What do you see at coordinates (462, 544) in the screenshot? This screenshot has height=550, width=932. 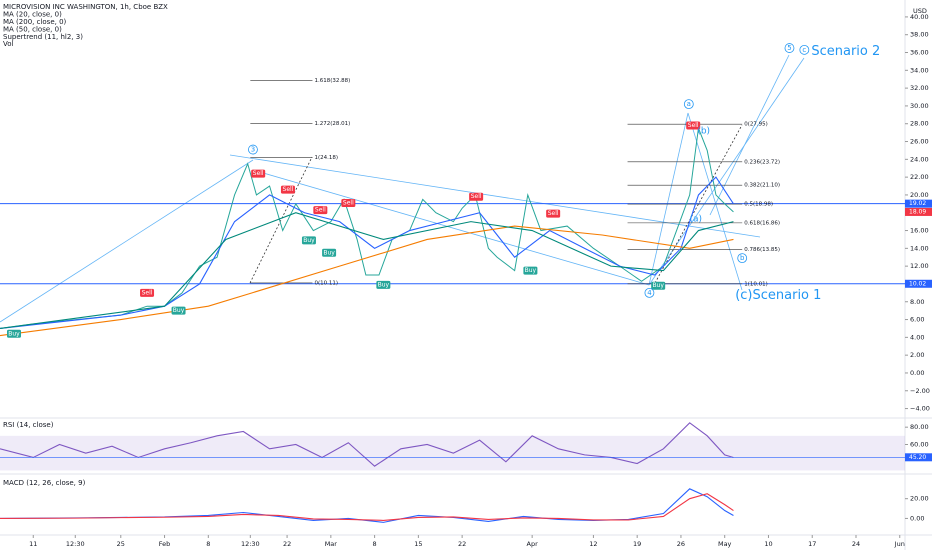 I see `x-tick-label: 22` at bounding box center [462, 544].